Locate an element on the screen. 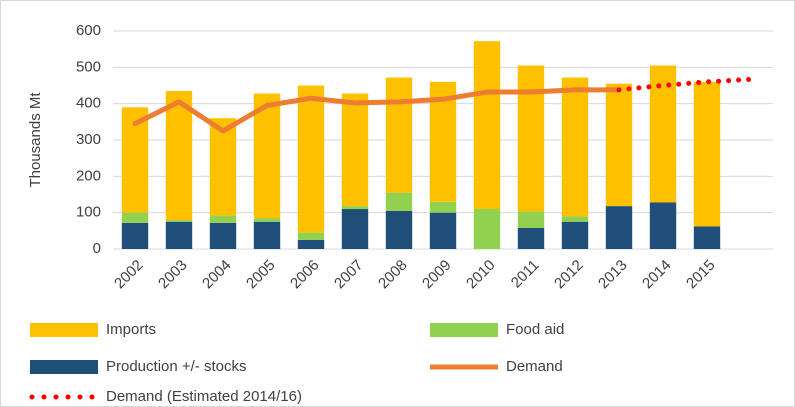  y-tick-label: 500 is located at coordinates (88, 66).